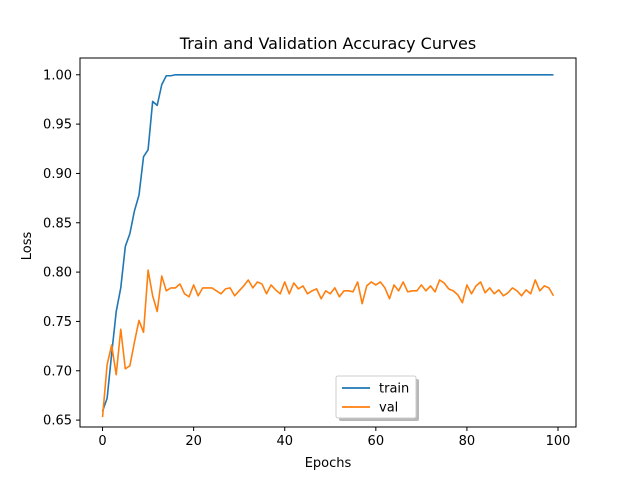 Image resolution: width=640 pixels, height=480 pixels. Describe the element at coordinates (57, 371) in the screenshot. I see `y-tick-label: 0.70` at that location.